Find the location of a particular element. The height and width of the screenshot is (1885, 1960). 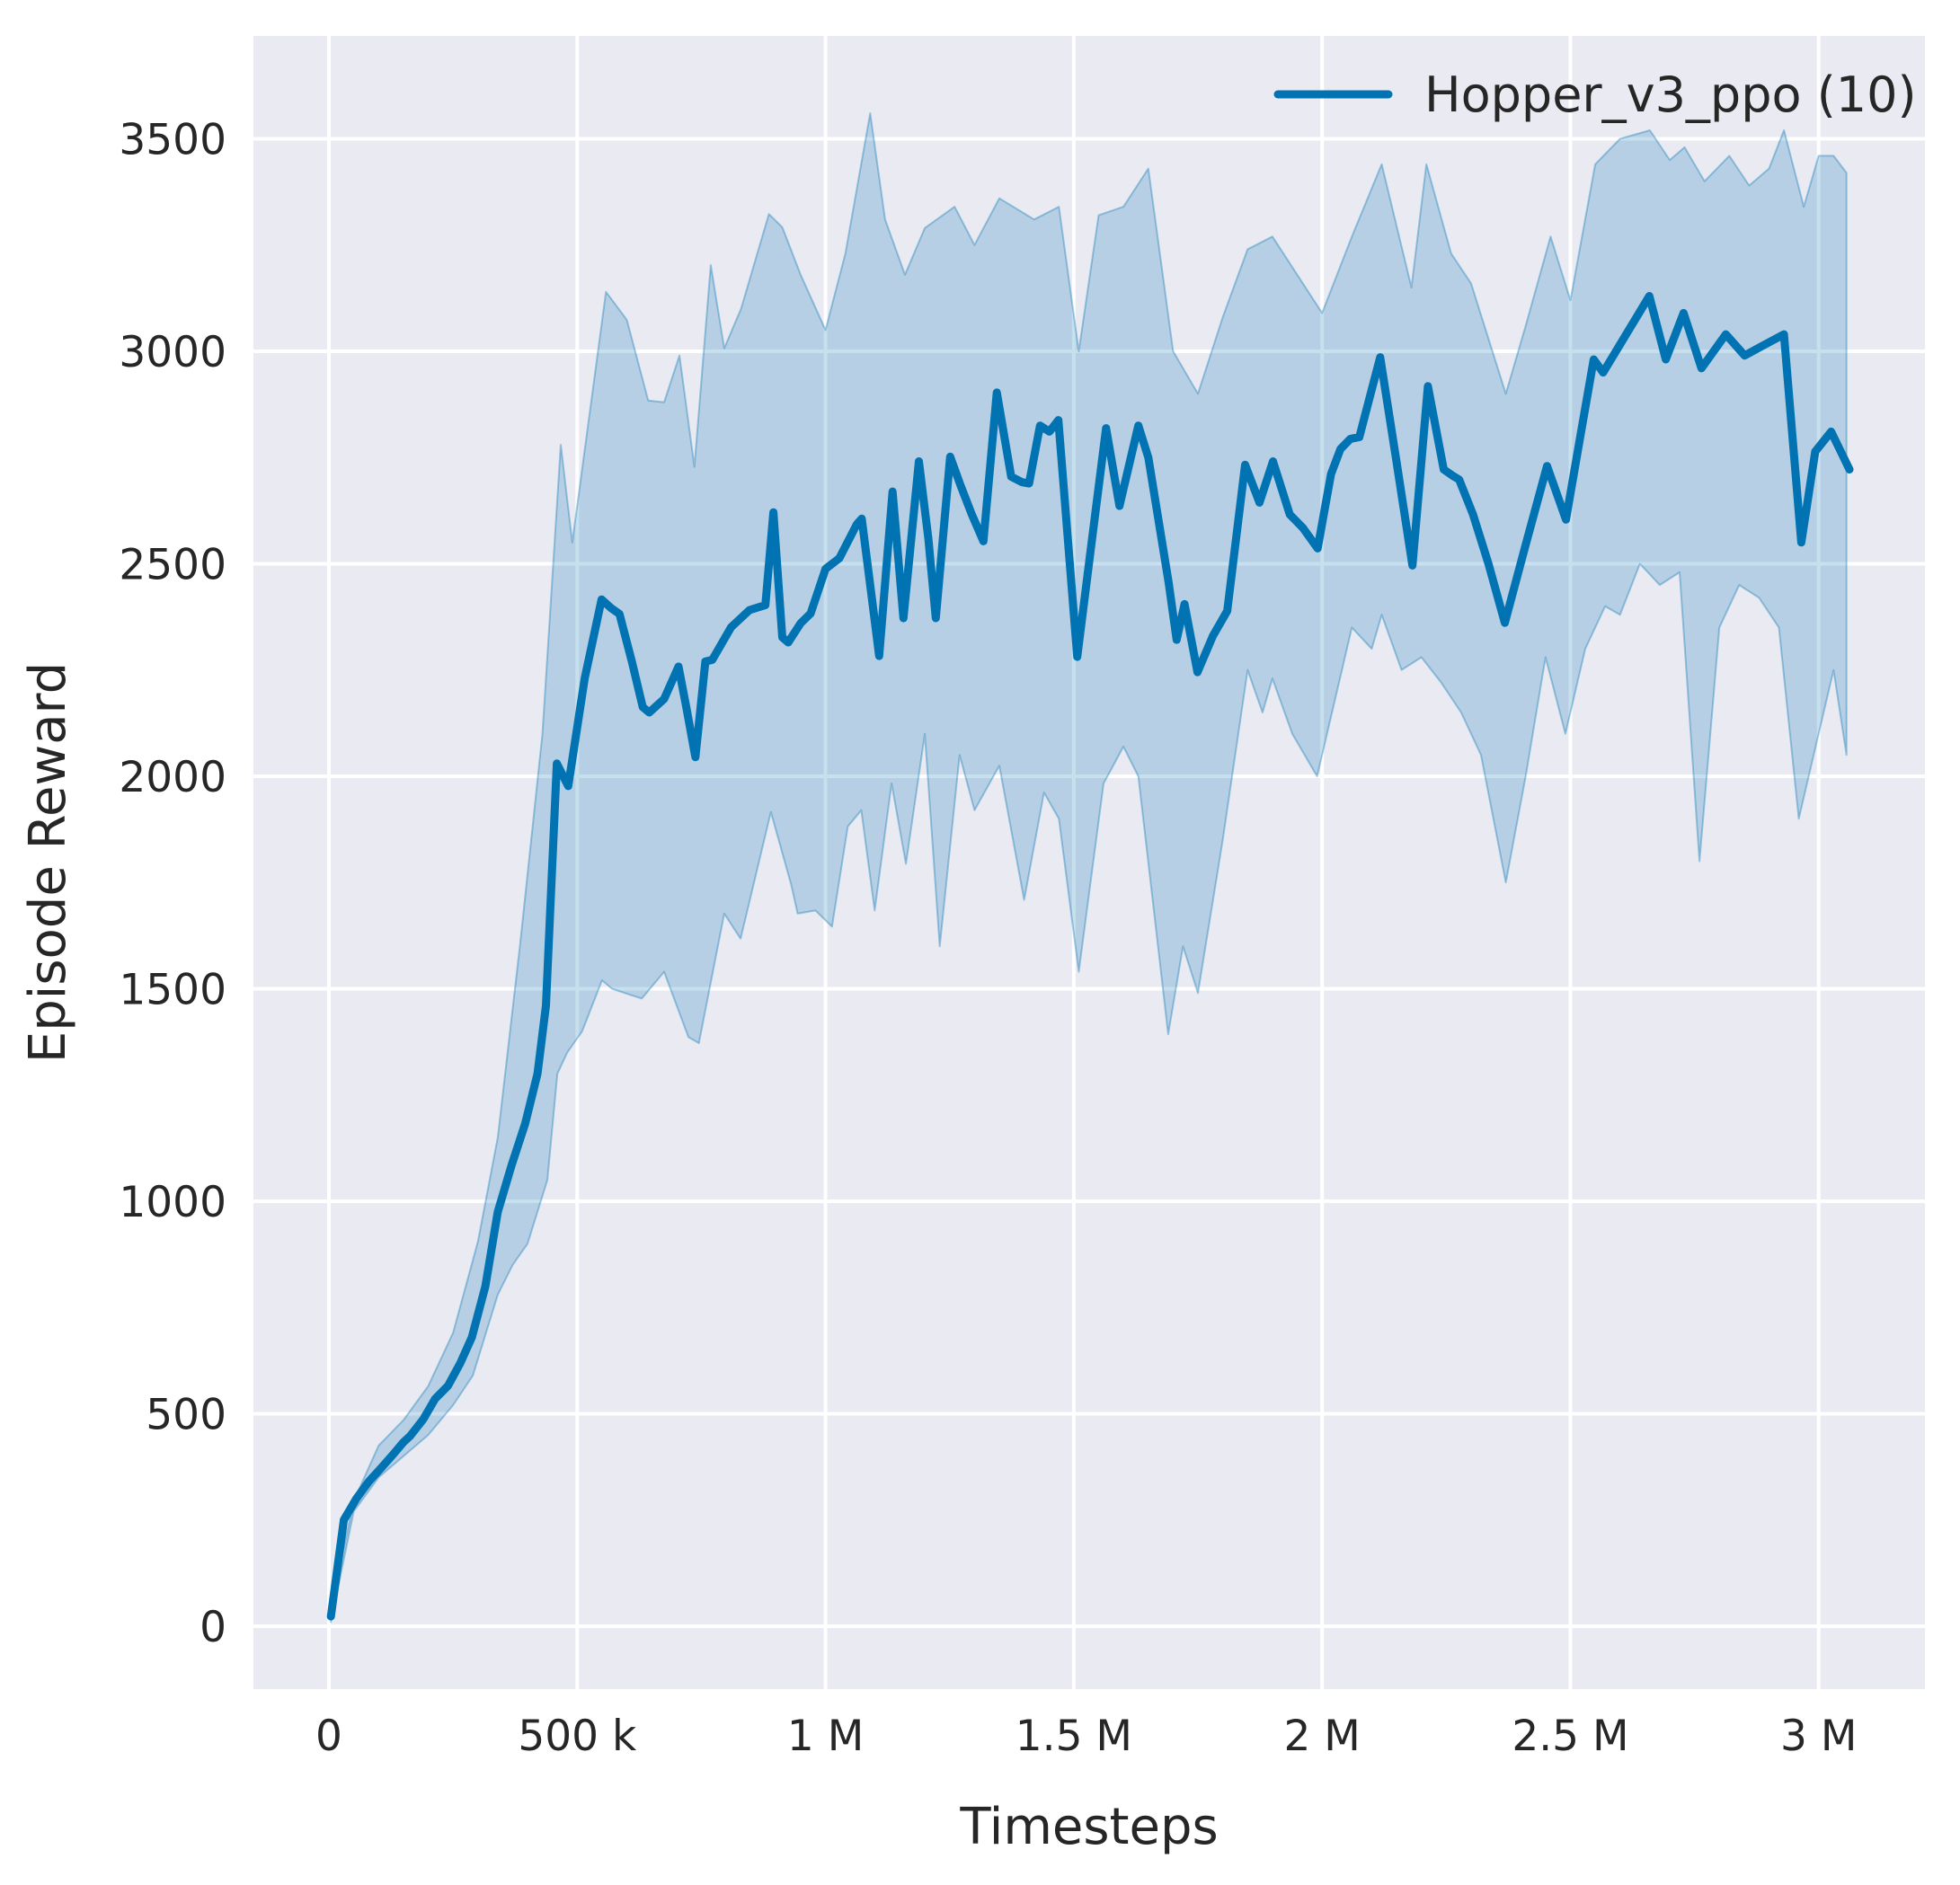

x-tick-label: 2 M is located at coordinates (1321, 1736).